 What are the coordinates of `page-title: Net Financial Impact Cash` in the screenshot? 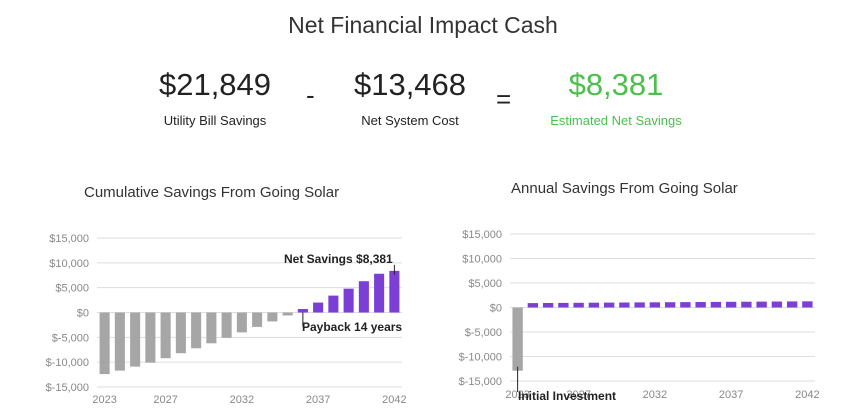 It's located at (423, 25).